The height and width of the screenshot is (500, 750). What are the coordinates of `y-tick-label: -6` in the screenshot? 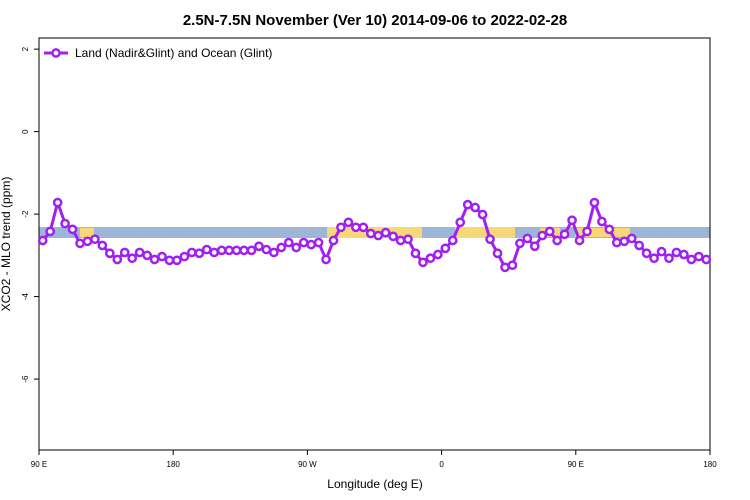 It's located at (25, 379).